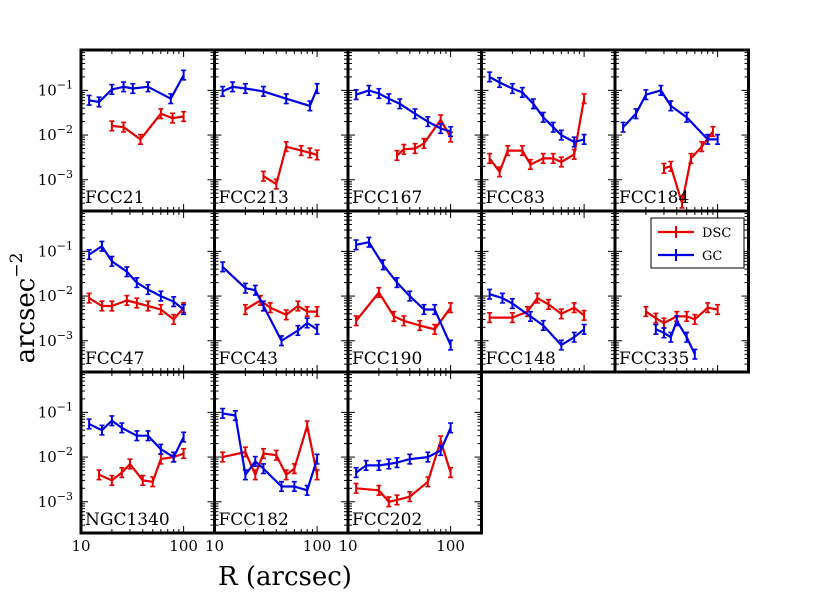 This screenshot has width=830, height=593. I want to click on x-axis-title: R (arcsec), so click(285, 577).